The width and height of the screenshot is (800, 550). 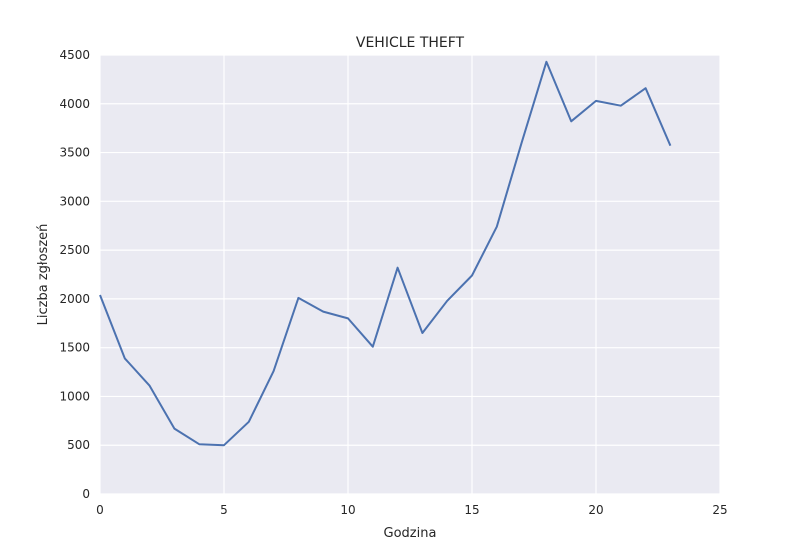 I want to click on y-tick-label: 0, so click(x=86, y=494).